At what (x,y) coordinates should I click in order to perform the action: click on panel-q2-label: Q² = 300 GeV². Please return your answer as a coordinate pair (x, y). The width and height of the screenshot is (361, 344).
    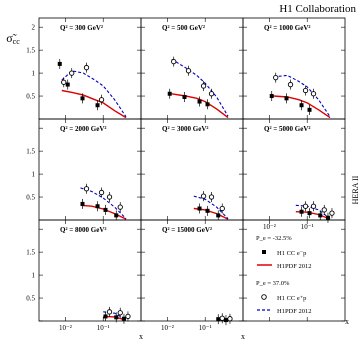
    Looking at the image, I should click on (81, 28).